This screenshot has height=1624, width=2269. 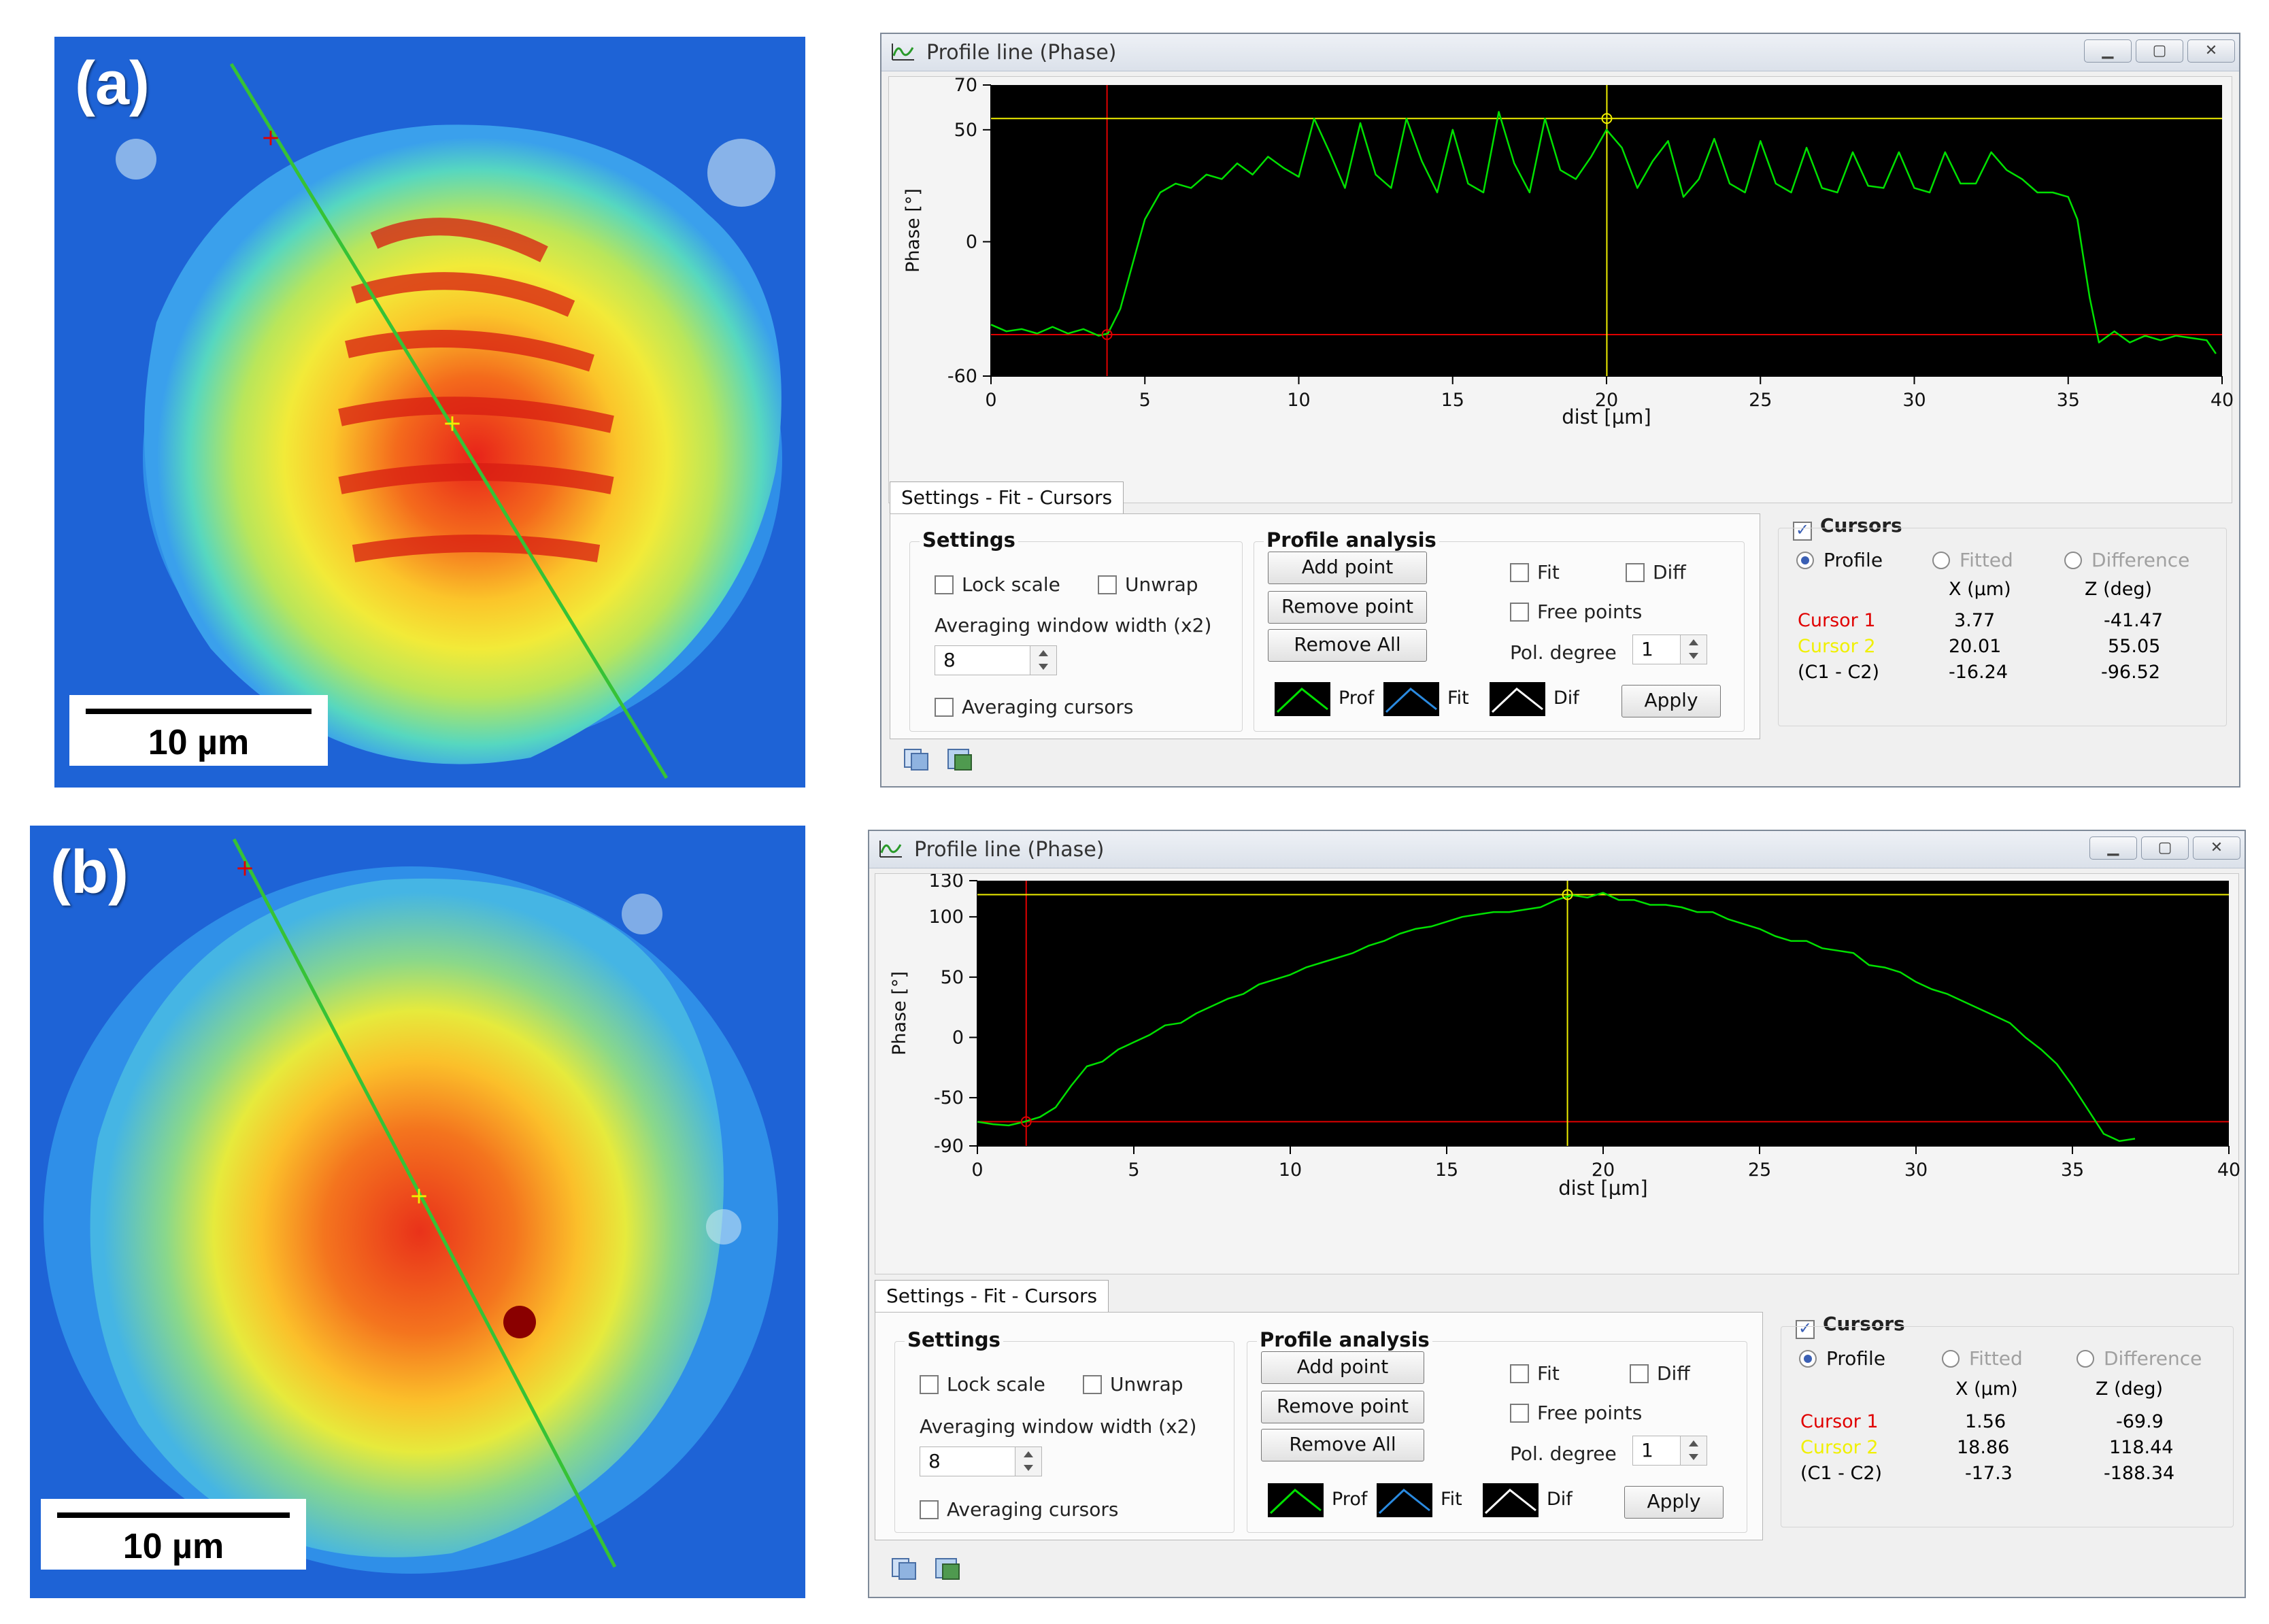 I want to click on cursors-title: Cursors, so click(x=1861, y=525).